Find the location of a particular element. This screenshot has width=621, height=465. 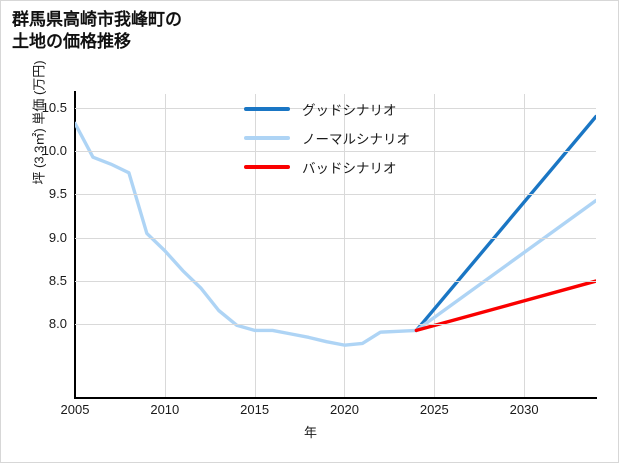

legend-item: バッドシナリオ is located at coordinates (327, 166).